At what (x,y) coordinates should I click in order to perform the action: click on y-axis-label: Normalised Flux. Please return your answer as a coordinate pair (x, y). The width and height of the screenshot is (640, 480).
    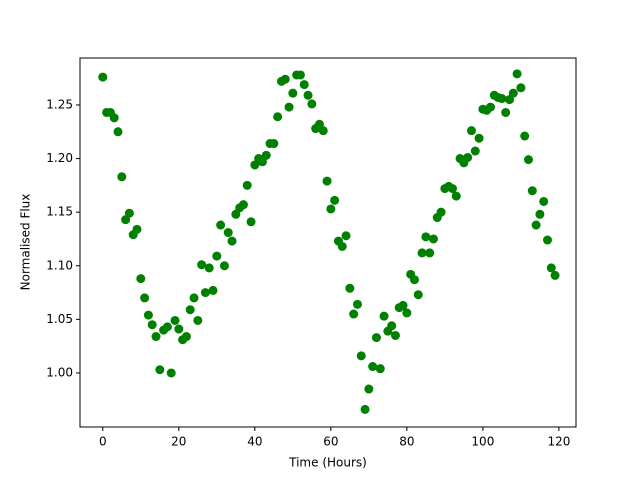
    Looking at the image, I should click on (26, 242).